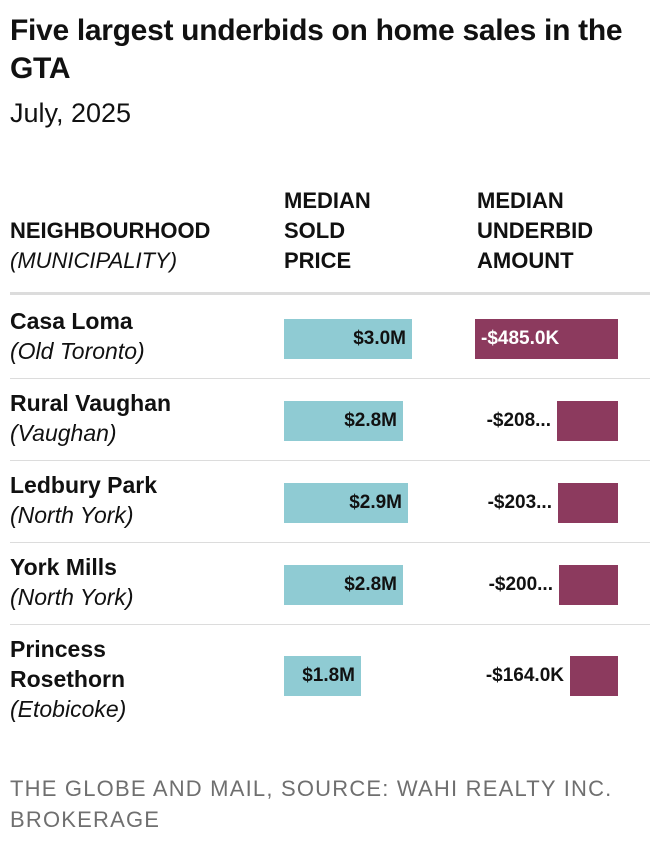  Describe the element at coordinates (68, 709) in the screenshot. I see `municipality-name: (Etobicoke)` at that location.